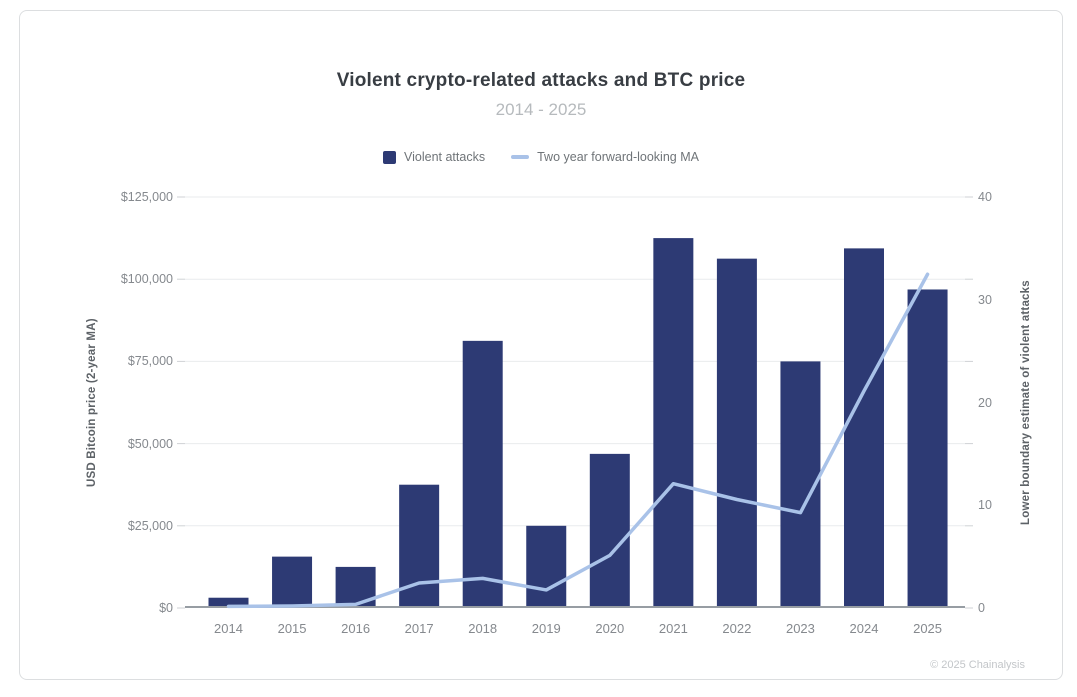 This screenshot has width=1077, height=697. I want to click on x-axis-label-2015: 2015, so click(292, 628).